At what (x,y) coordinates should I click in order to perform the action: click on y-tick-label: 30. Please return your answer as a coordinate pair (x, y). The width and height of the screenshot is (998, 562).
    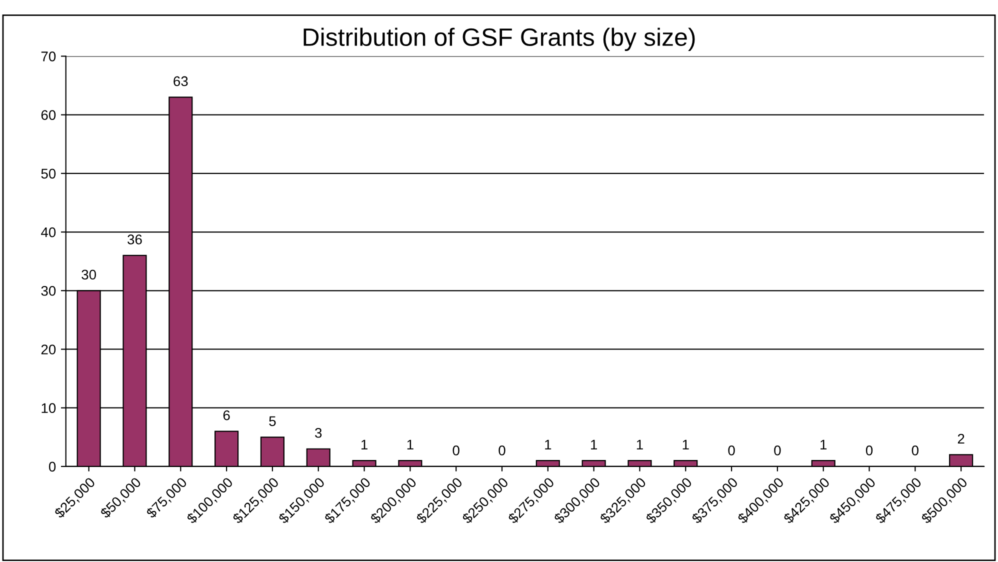
    Looking at the image, I should click on (48, 291).